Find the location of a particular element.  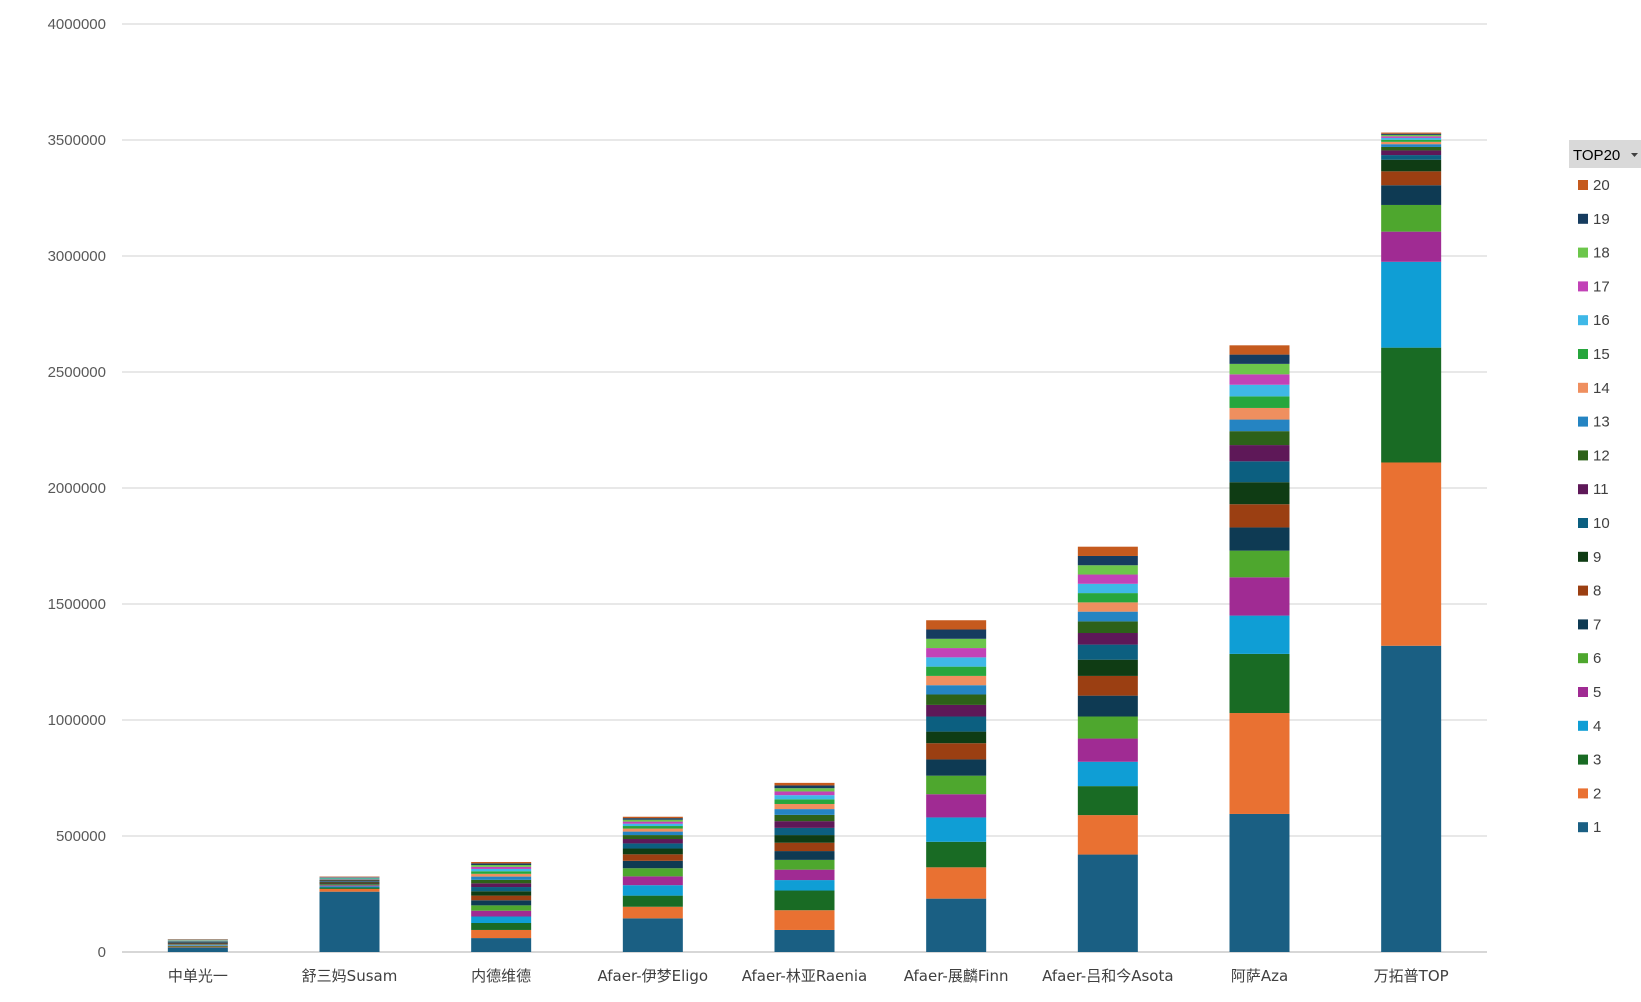

legend-filter-button is located at coordinates (1605, 154).